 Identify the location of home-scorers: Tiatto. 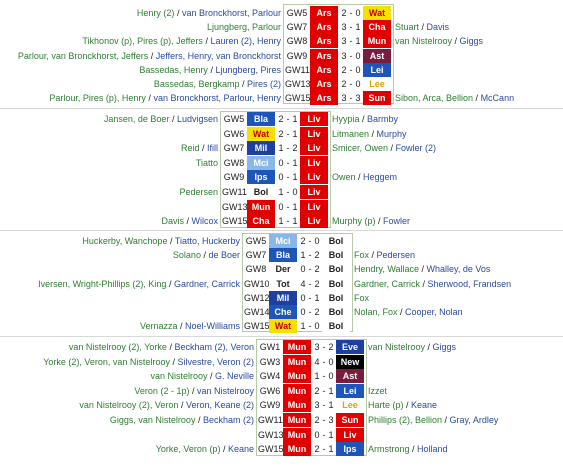
(207, 163).